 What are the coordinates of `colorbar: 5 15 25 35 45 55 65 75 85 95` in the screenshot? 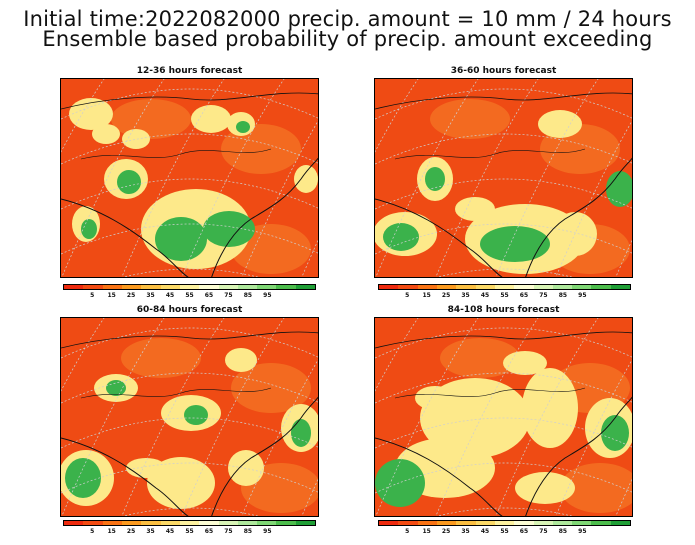 It's located at (504, 529).